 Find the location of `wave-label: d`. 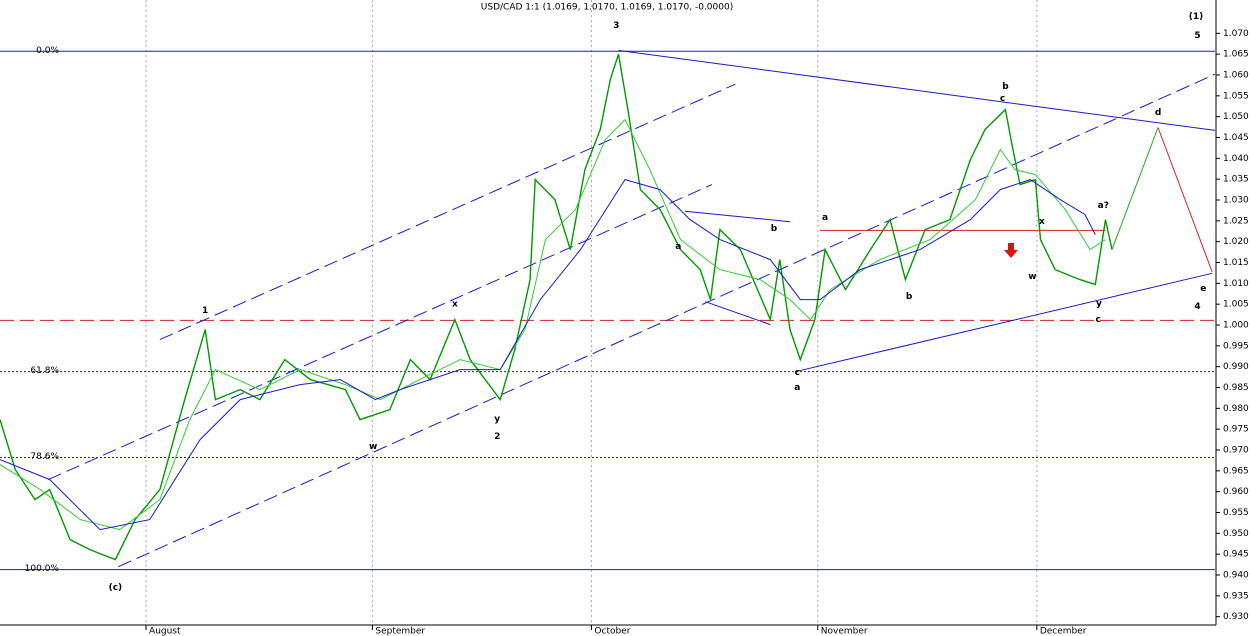

wave-label: d is located at coordinates (1158, 113).